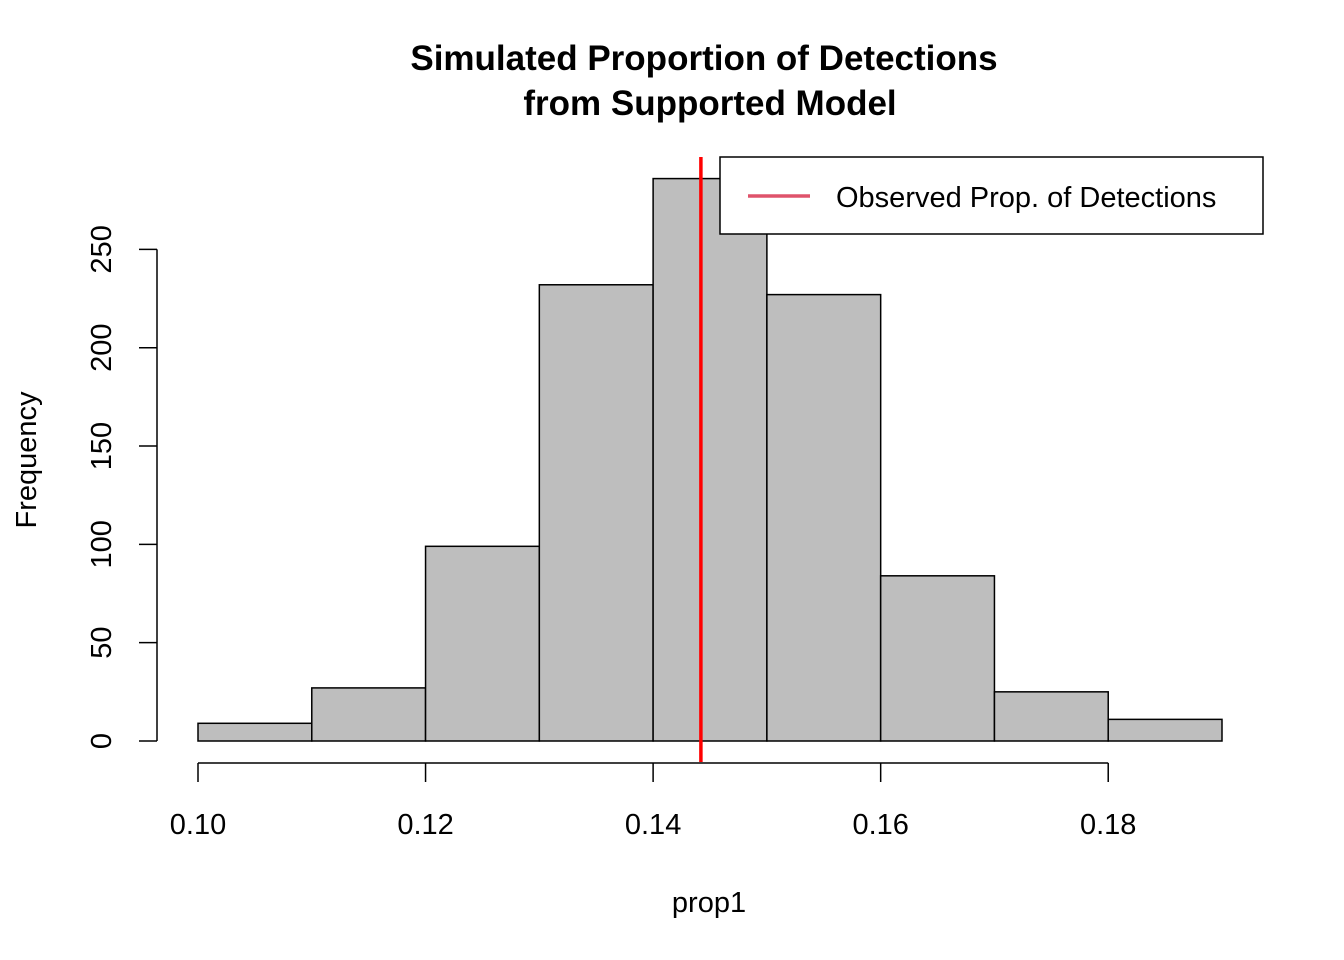 The image size is (1344, 960). I want to click on y-axis: 0 50 100 150 200 250, so click(122, 487).